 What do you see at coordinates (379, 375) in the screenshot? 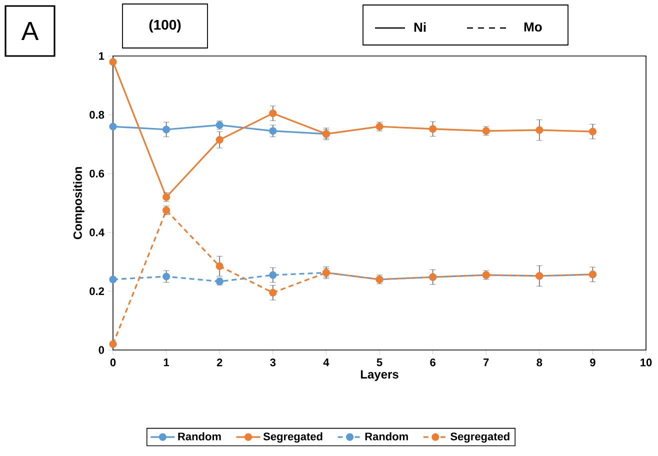
I see `x-axis-title: Layers` at bounding box center [379, 375].